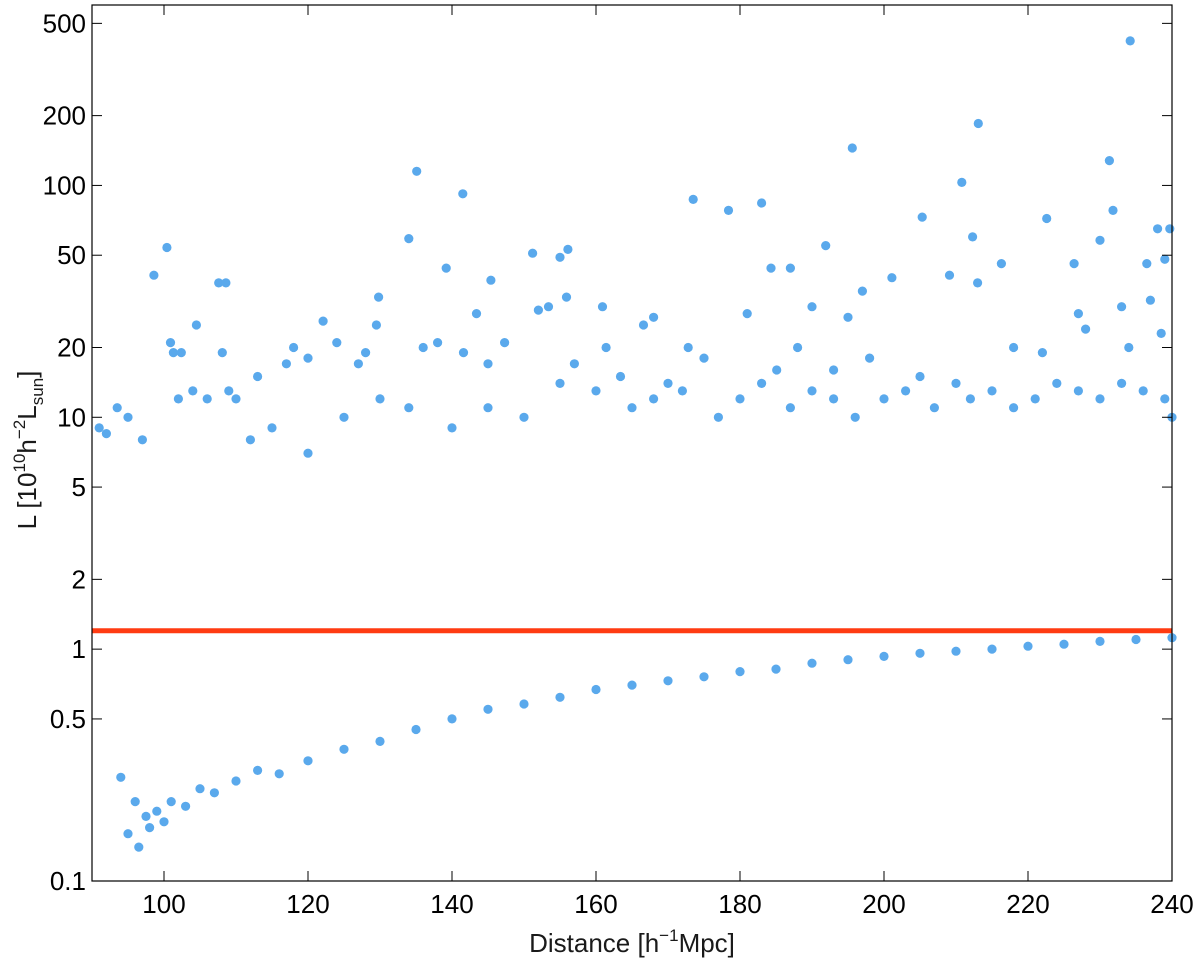 This screenshot has width=1200, height=962. What do you see at coordinates (71, 347) in the screenshot?
I see `y-tick-label: 20` at bounding box center [71, 347].